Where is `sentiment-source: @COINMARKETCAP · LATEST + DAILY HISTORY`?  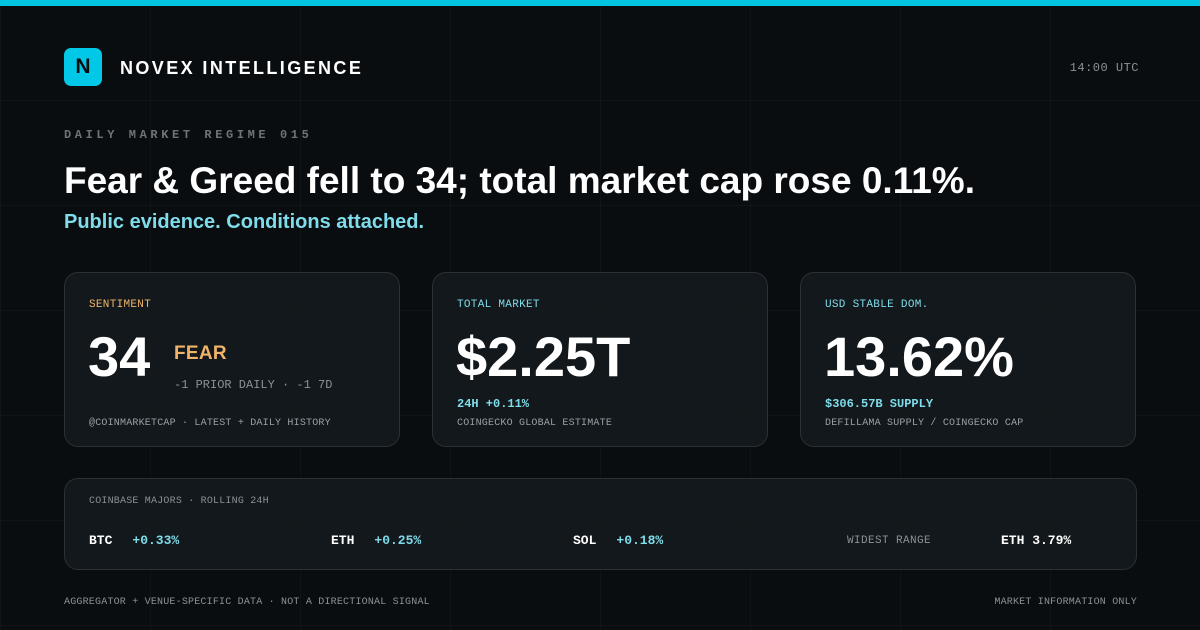 sentiment-source: @COINMARKETCAP · LATEST + DAILY HISTORY is located at coordinates (210, 423).